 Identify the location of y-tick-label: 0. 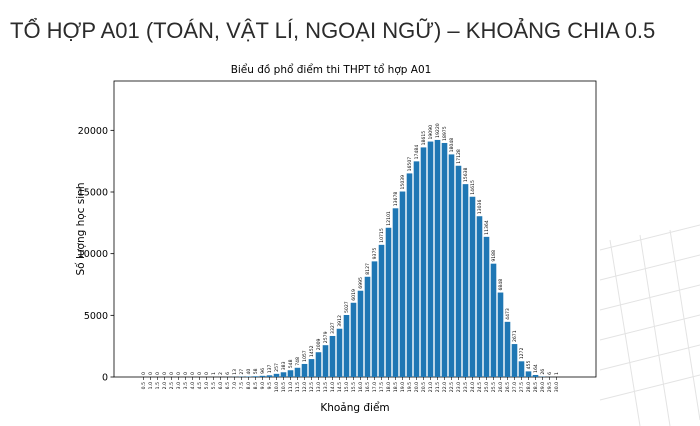
(105, 378).